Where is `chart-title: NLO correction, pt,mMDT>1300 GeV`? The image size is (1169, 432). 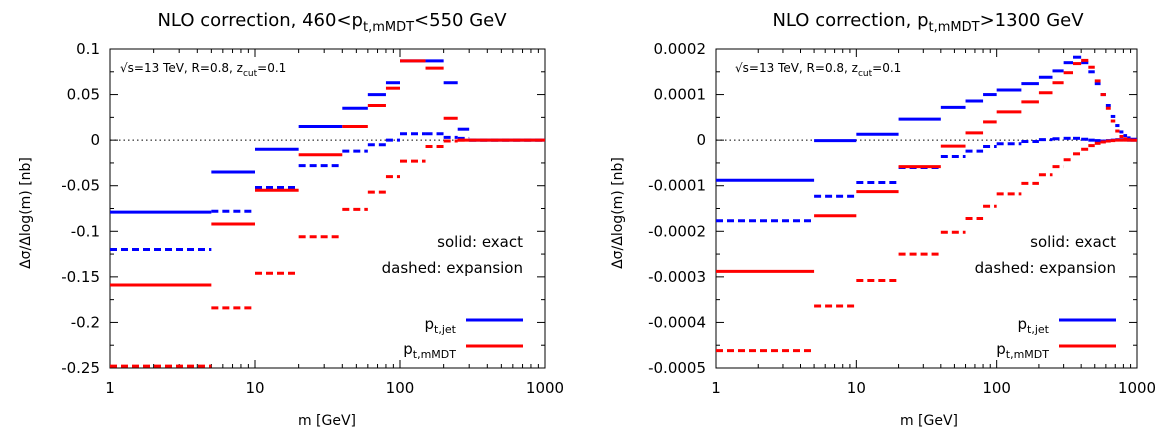 chart-title: NLO correction, pt,mMDT>1300 GeV is located at coordinates (928, 22).